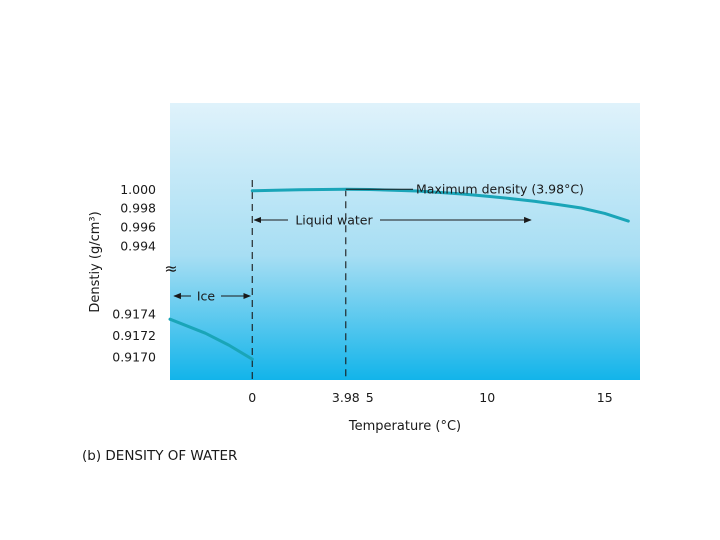 This screenshot has height=540, width=720. Describe the element at coordinates (487, 397) in the screenshot. I see `x-tick-label: 10` at that location.